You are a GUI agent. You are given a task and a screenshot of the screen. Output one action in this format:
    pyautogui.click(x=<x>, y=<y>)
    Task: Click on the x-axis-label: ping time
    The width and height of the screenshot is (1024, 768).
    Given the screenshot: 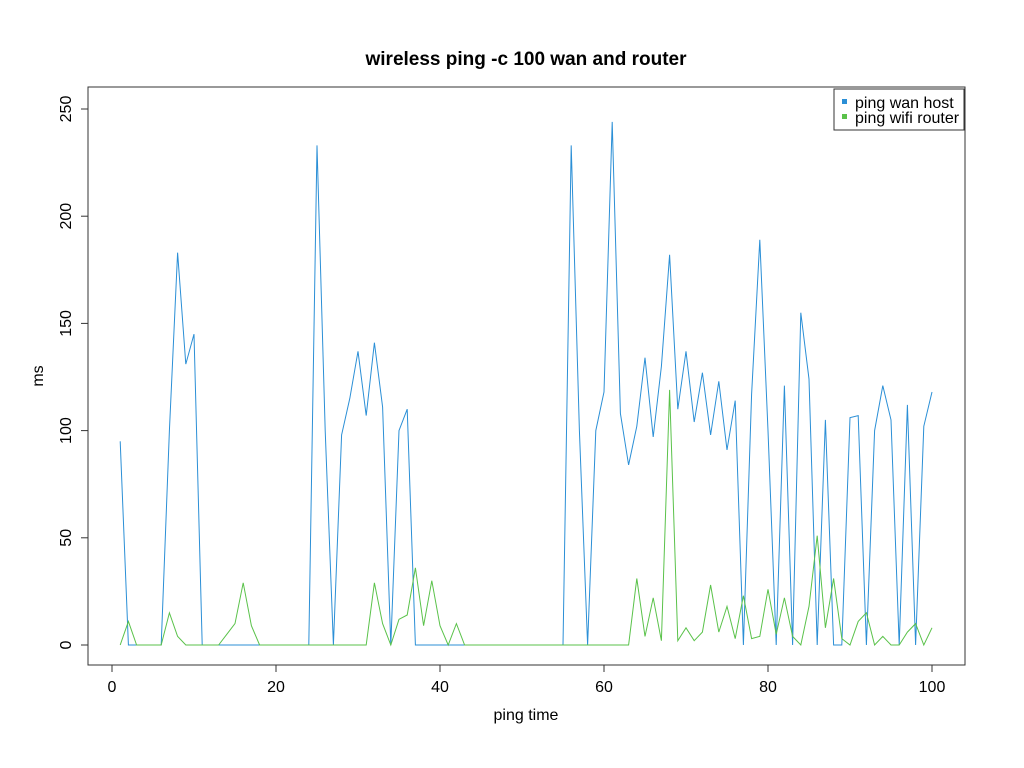 What is the action you would take?
    pyautogui.click(x=526, y=715)
    